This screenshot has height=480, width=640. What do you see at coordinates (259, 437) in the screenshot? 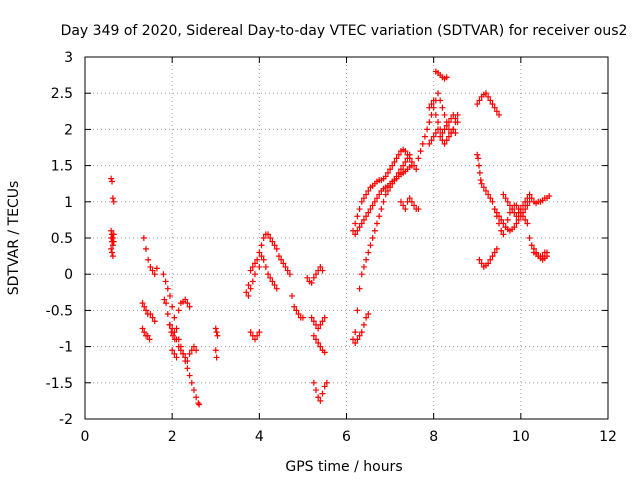
I see `x-tick-label: 4` at bounding box center [259, 437].